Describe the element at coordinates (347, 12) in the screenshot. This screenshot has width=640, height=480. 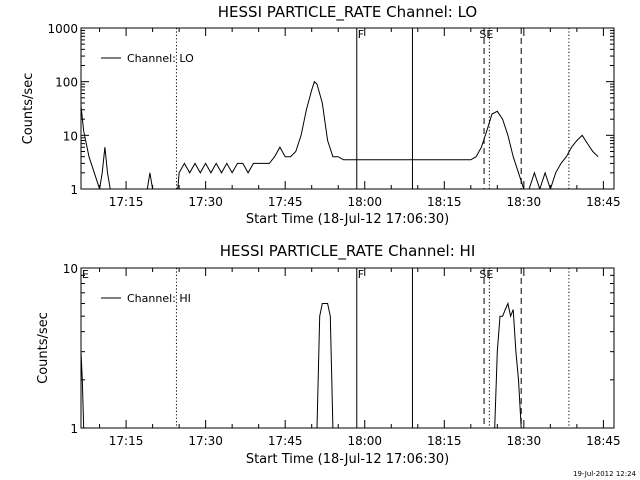
I see `chart-title: HESSI PARTICLE_RATE Channel: LO` at that location.